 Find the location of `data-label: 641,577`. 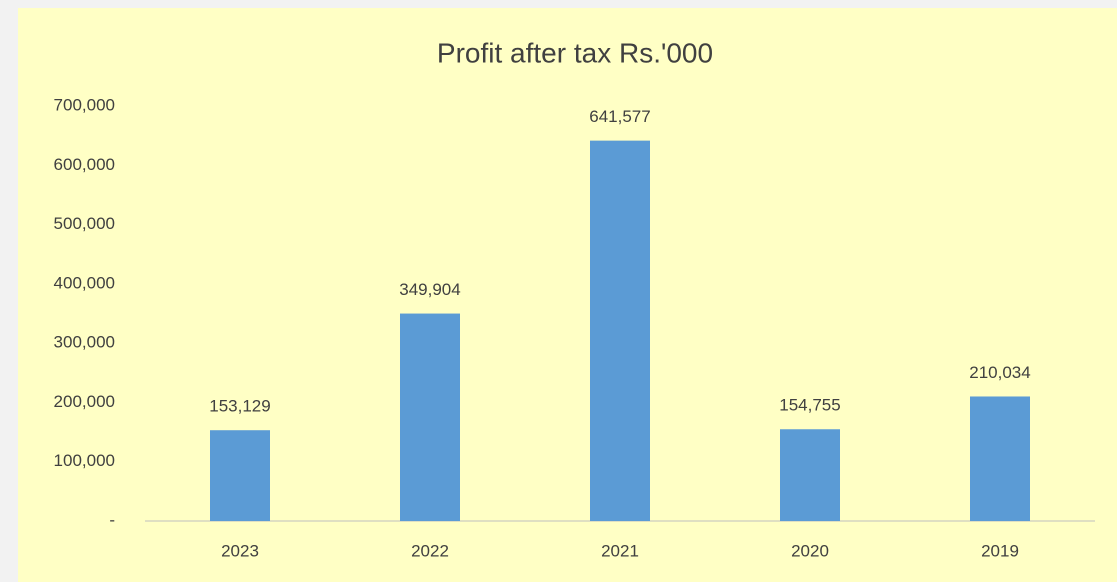

data-label: 641,577 is located at coordinates (619, 116).